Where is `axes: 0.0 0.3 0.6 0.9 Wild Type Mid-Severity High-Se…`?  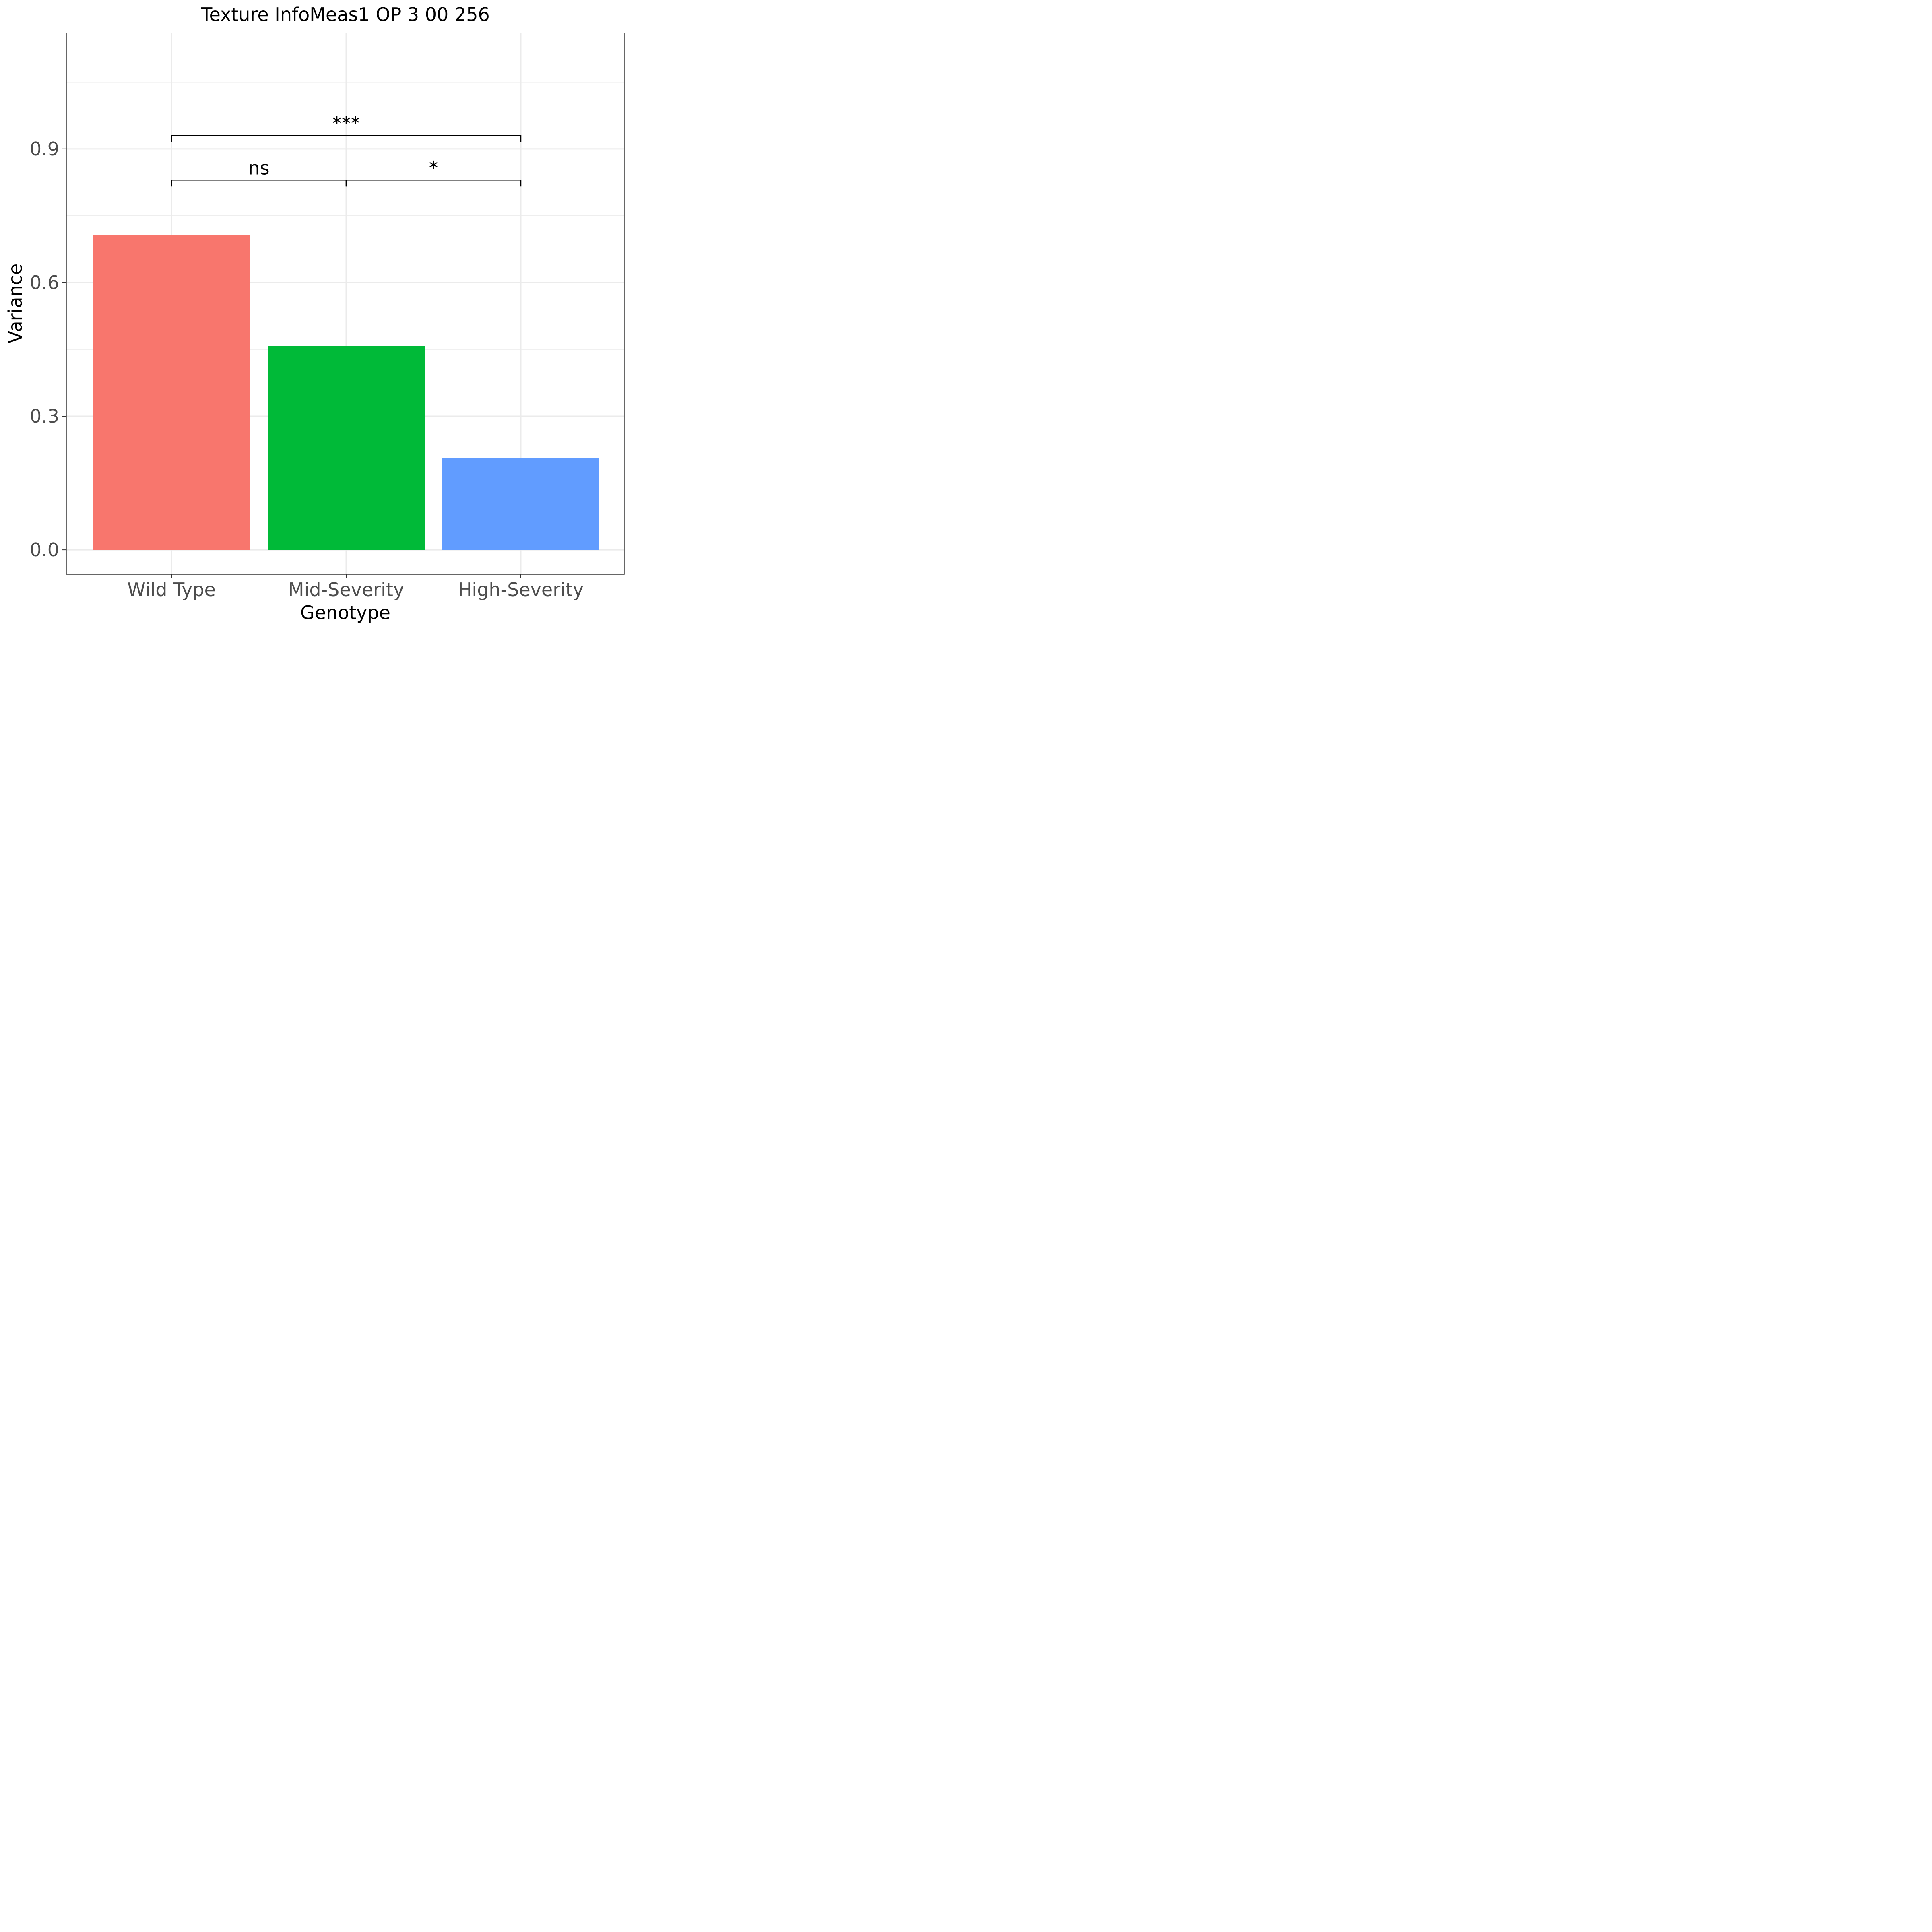
axes: 0.0 0.3 0.6 0.9 Wild Type Mid-Severity High-Se… is located at coordinates (307, 369).